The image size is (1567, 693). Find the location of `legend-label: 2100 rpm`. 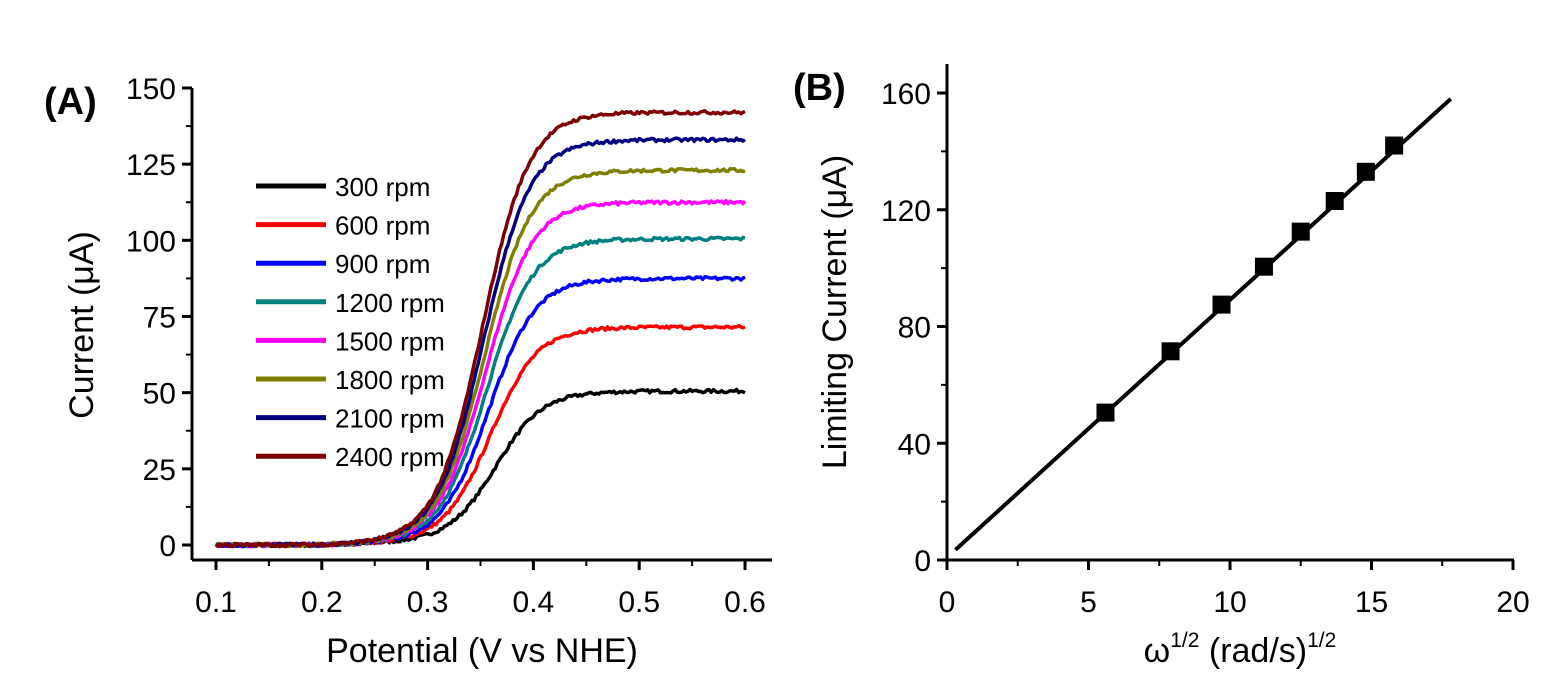

legend-label: 2100 rpm is located at coordinates (390, 419).